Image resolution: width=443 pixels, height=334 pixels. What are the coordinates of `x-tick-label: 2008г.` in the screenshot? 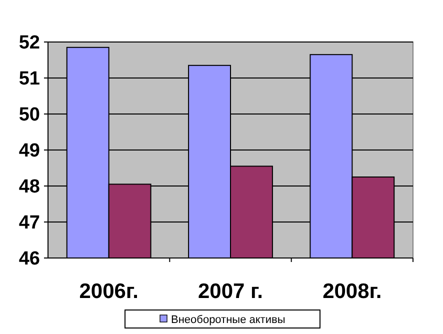 It's located at (352, 291).